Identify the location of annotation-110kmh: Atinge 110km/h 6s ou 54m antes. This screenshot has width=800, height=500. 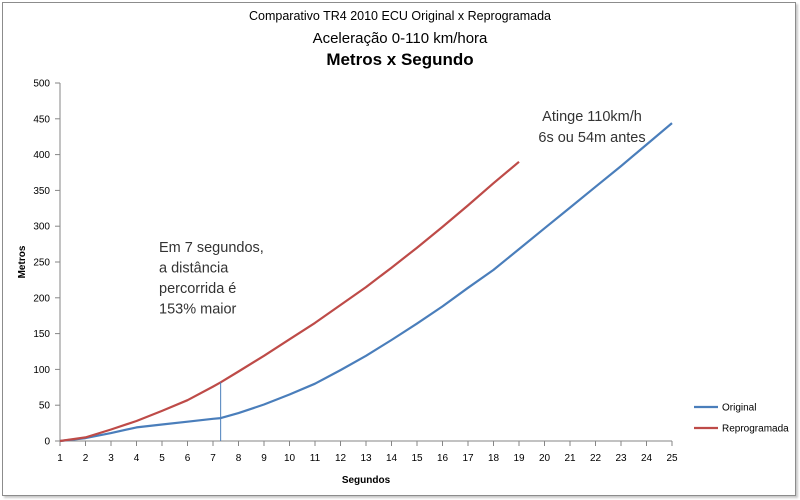
(591, 127).